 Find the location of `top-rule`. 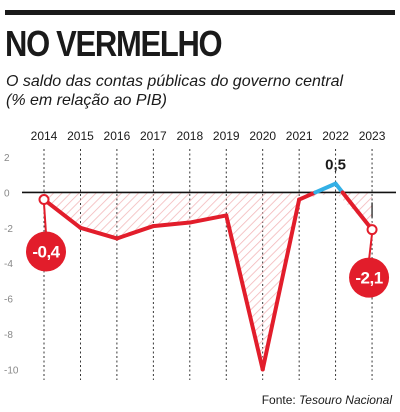

top-rule is located at coordinates (200, 12).